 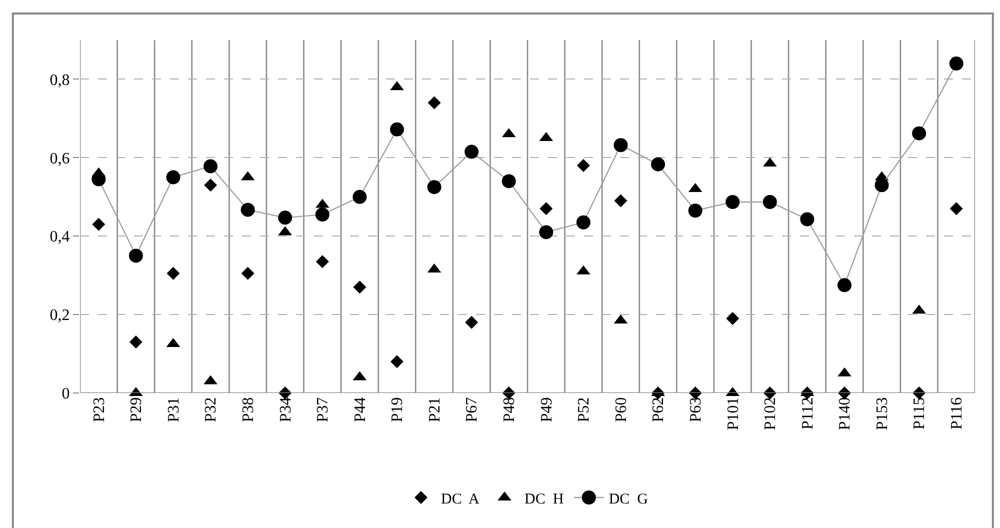 I want to click on x-tick-label: P101, so click(x=733, y=413).